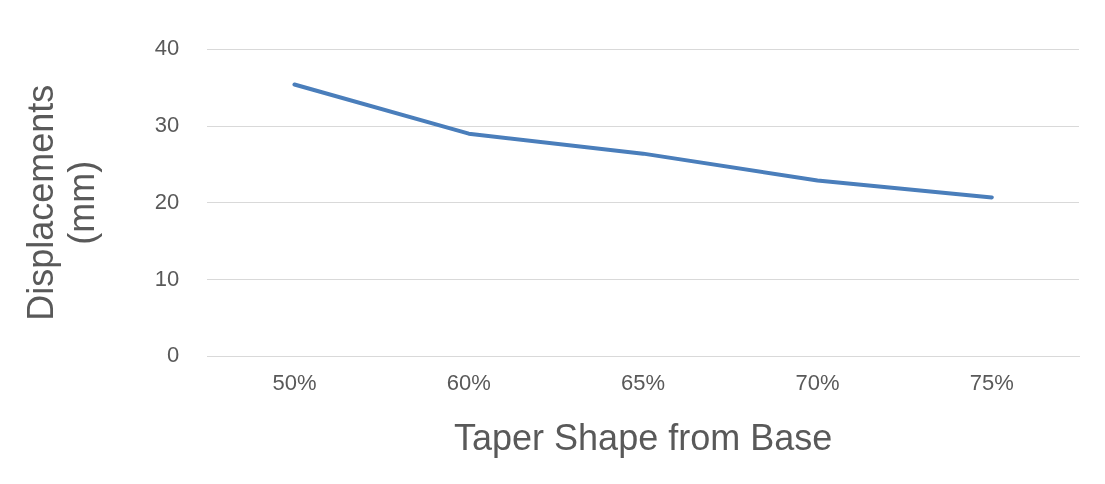 The width and height of the screenshot is (1105, 484). I want to click on x-tick-label: 70%, so click(817, 382).